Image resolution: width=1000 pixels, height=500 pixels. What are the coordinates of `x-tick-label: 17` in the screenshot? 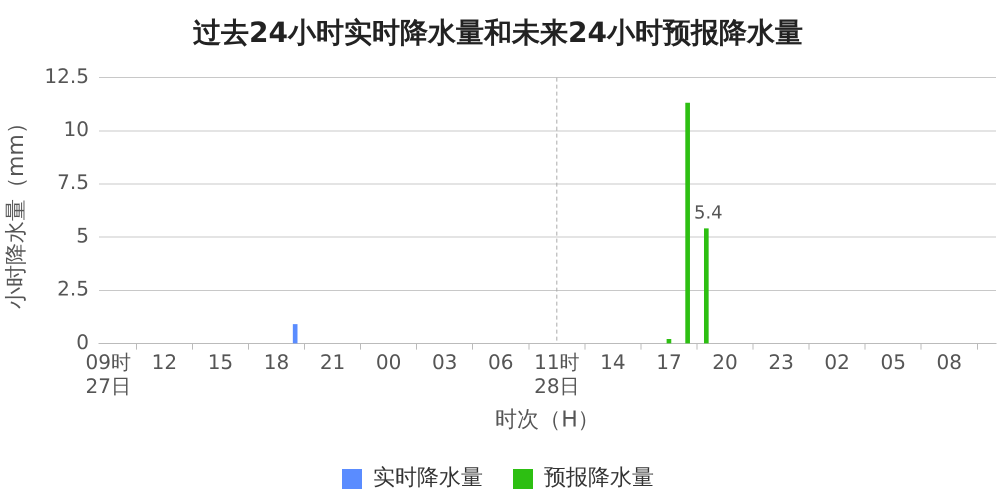 It's located at (669, 362).